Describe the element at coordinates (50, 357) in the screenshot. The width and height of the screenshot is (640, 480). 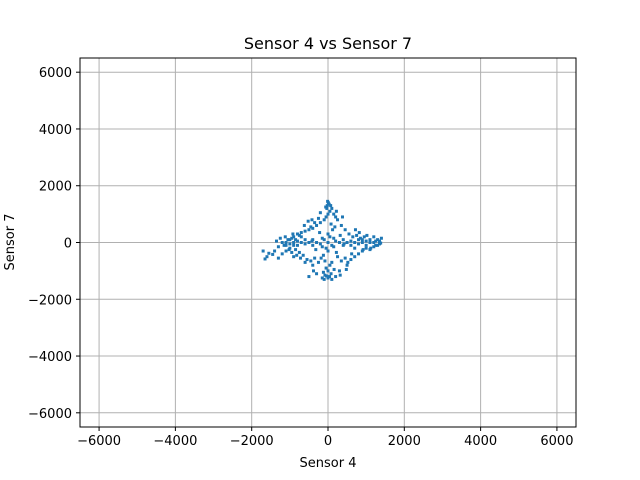
I see `y-tick-label: −4000` at that location.